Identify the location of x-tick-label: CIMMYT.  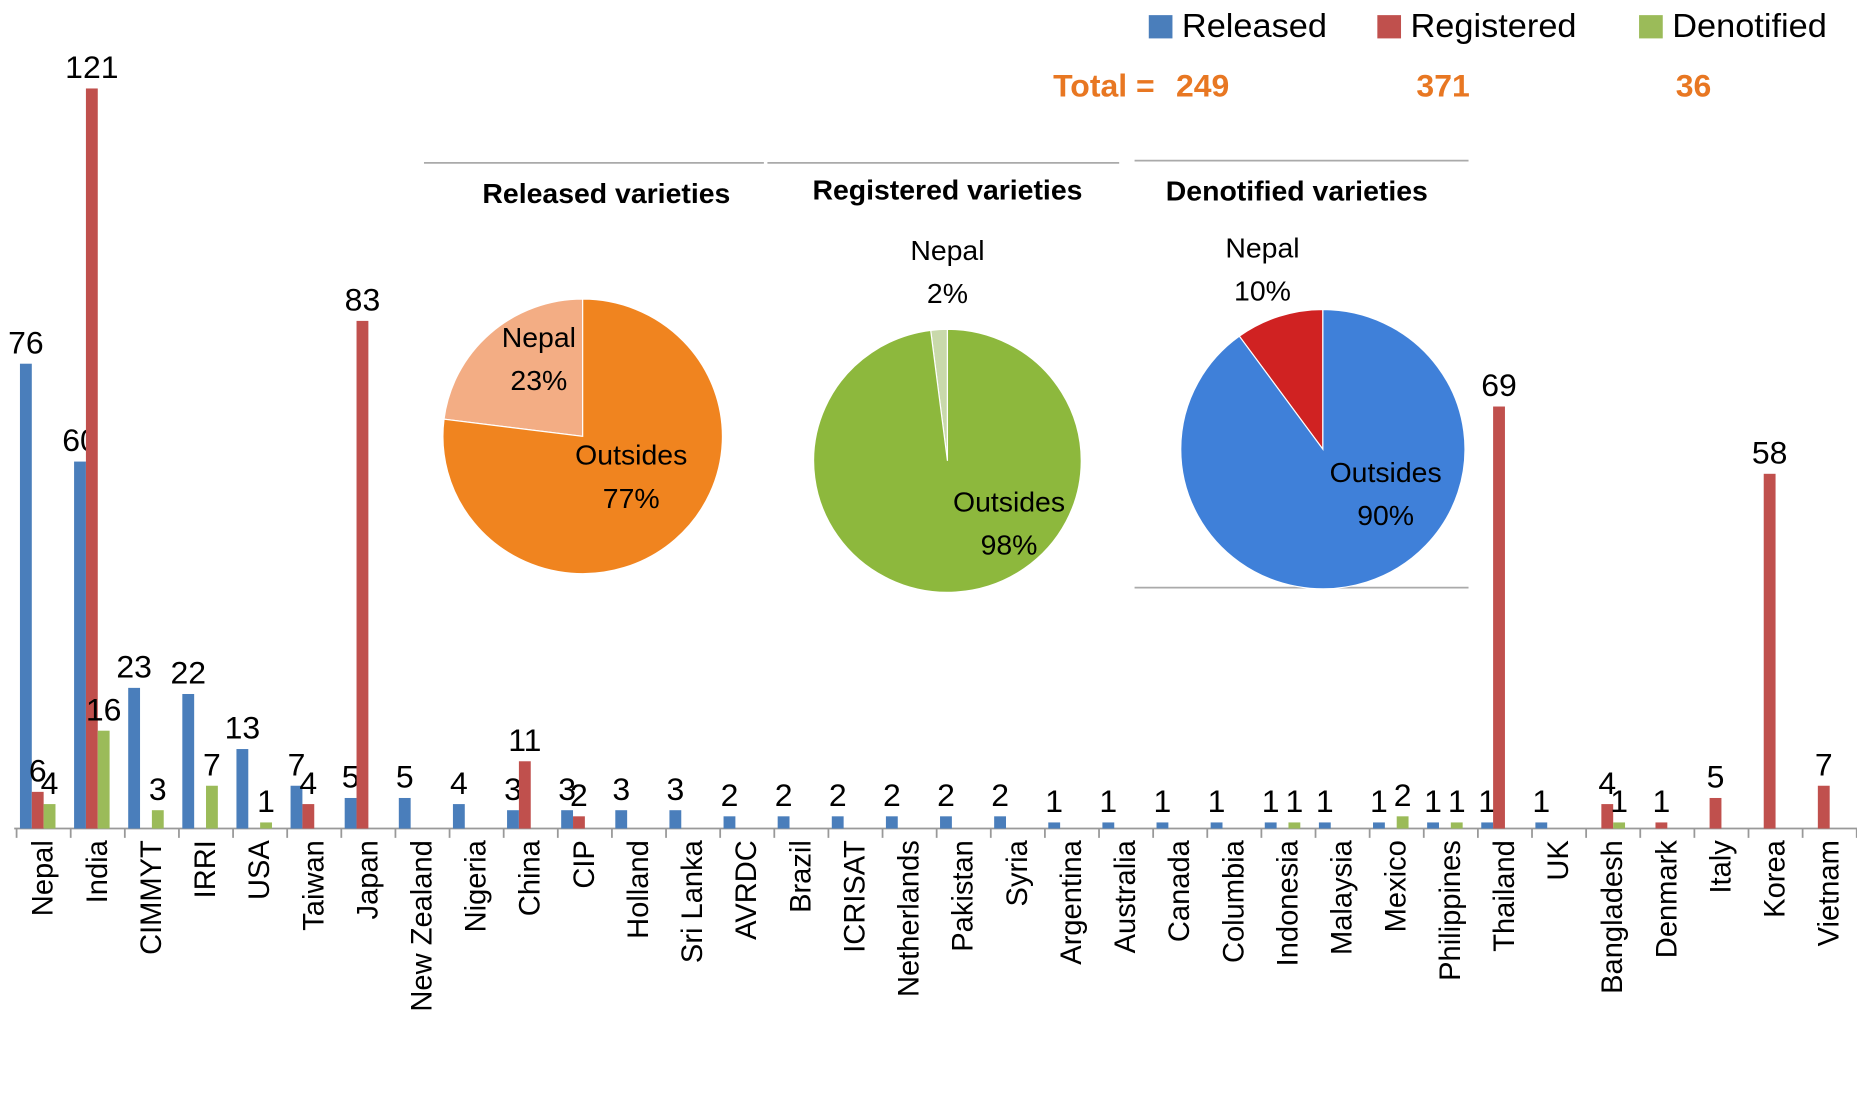
(151, 897).